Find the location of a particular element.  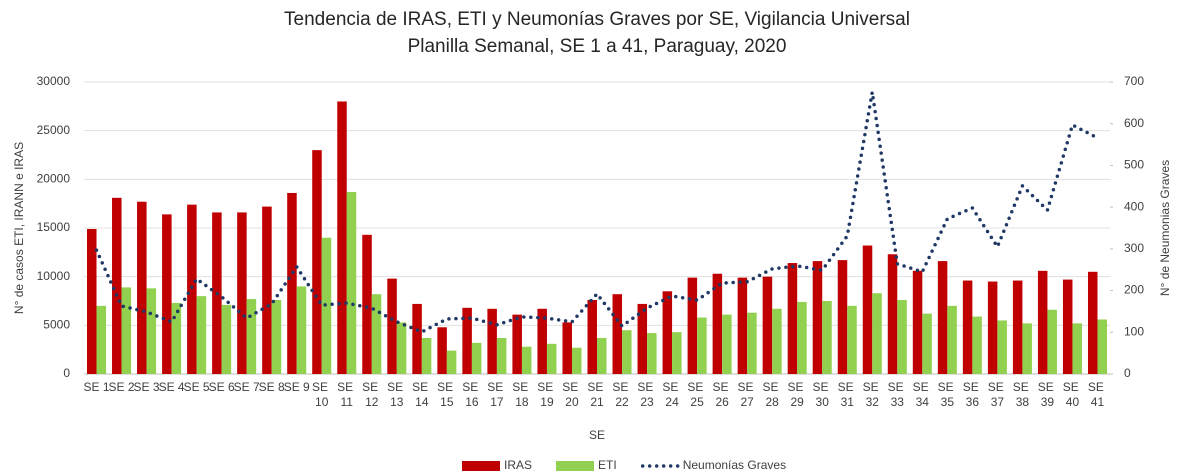

x-tick-label: SE 12 is located at coordinates (371, 394).